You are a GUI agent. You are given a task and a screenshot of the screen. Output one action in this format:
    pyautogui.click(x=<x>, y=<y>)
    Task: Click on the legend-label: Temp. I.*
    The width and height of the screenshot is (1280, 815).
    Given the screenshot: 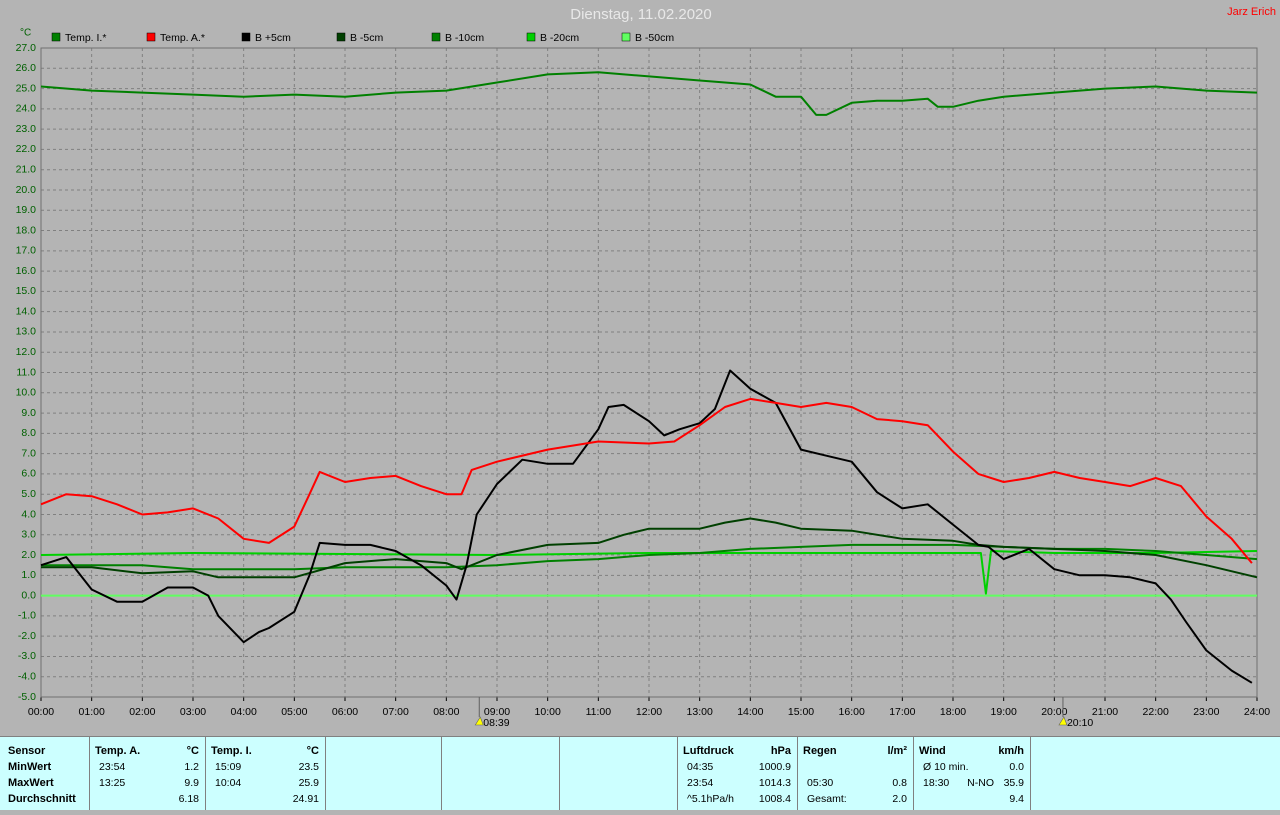 What is the action you would take?
    pyautogui.click(x=85, y=38)
    